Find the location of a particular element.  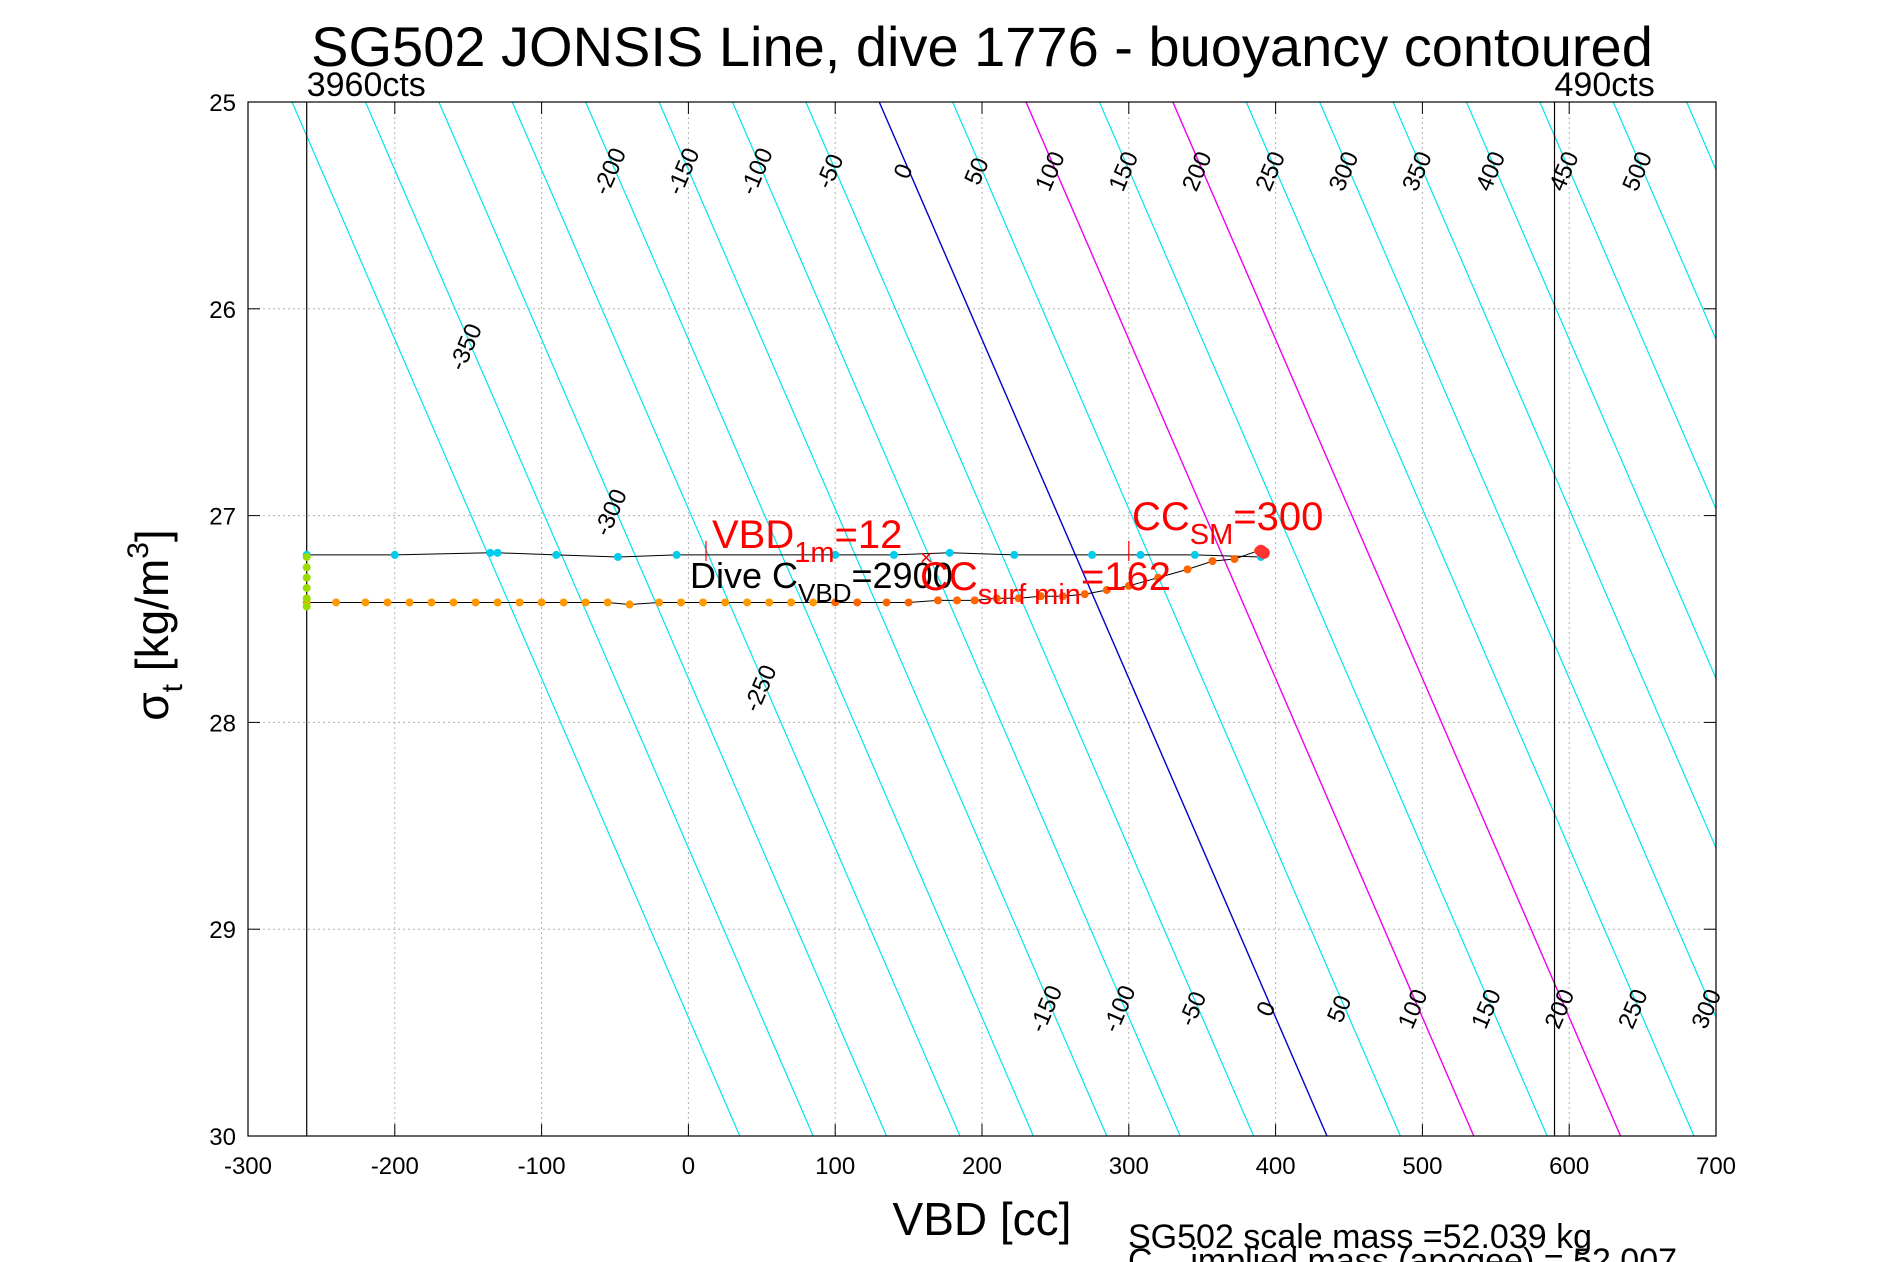

x-axis-label: VBD [cc] is located at coordinates (982, 1219).